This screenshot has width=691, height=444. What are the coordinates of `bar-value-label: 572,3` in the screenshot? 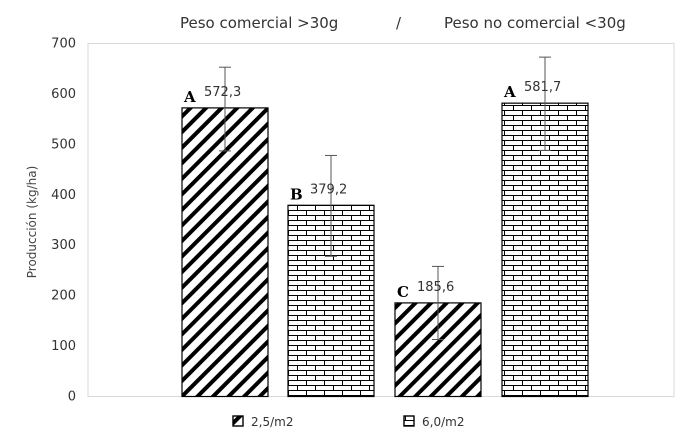 It's located at (222, 92).